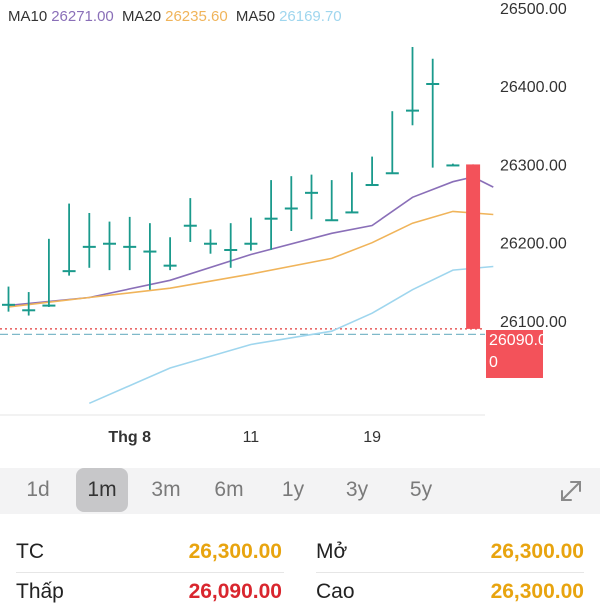 This screenshot has height=614, width=600. What do you see at coordinates (521, 354) in the screenshot?
I see `current-price-tag: 26090.00 0` at bounding box center [521, 354].